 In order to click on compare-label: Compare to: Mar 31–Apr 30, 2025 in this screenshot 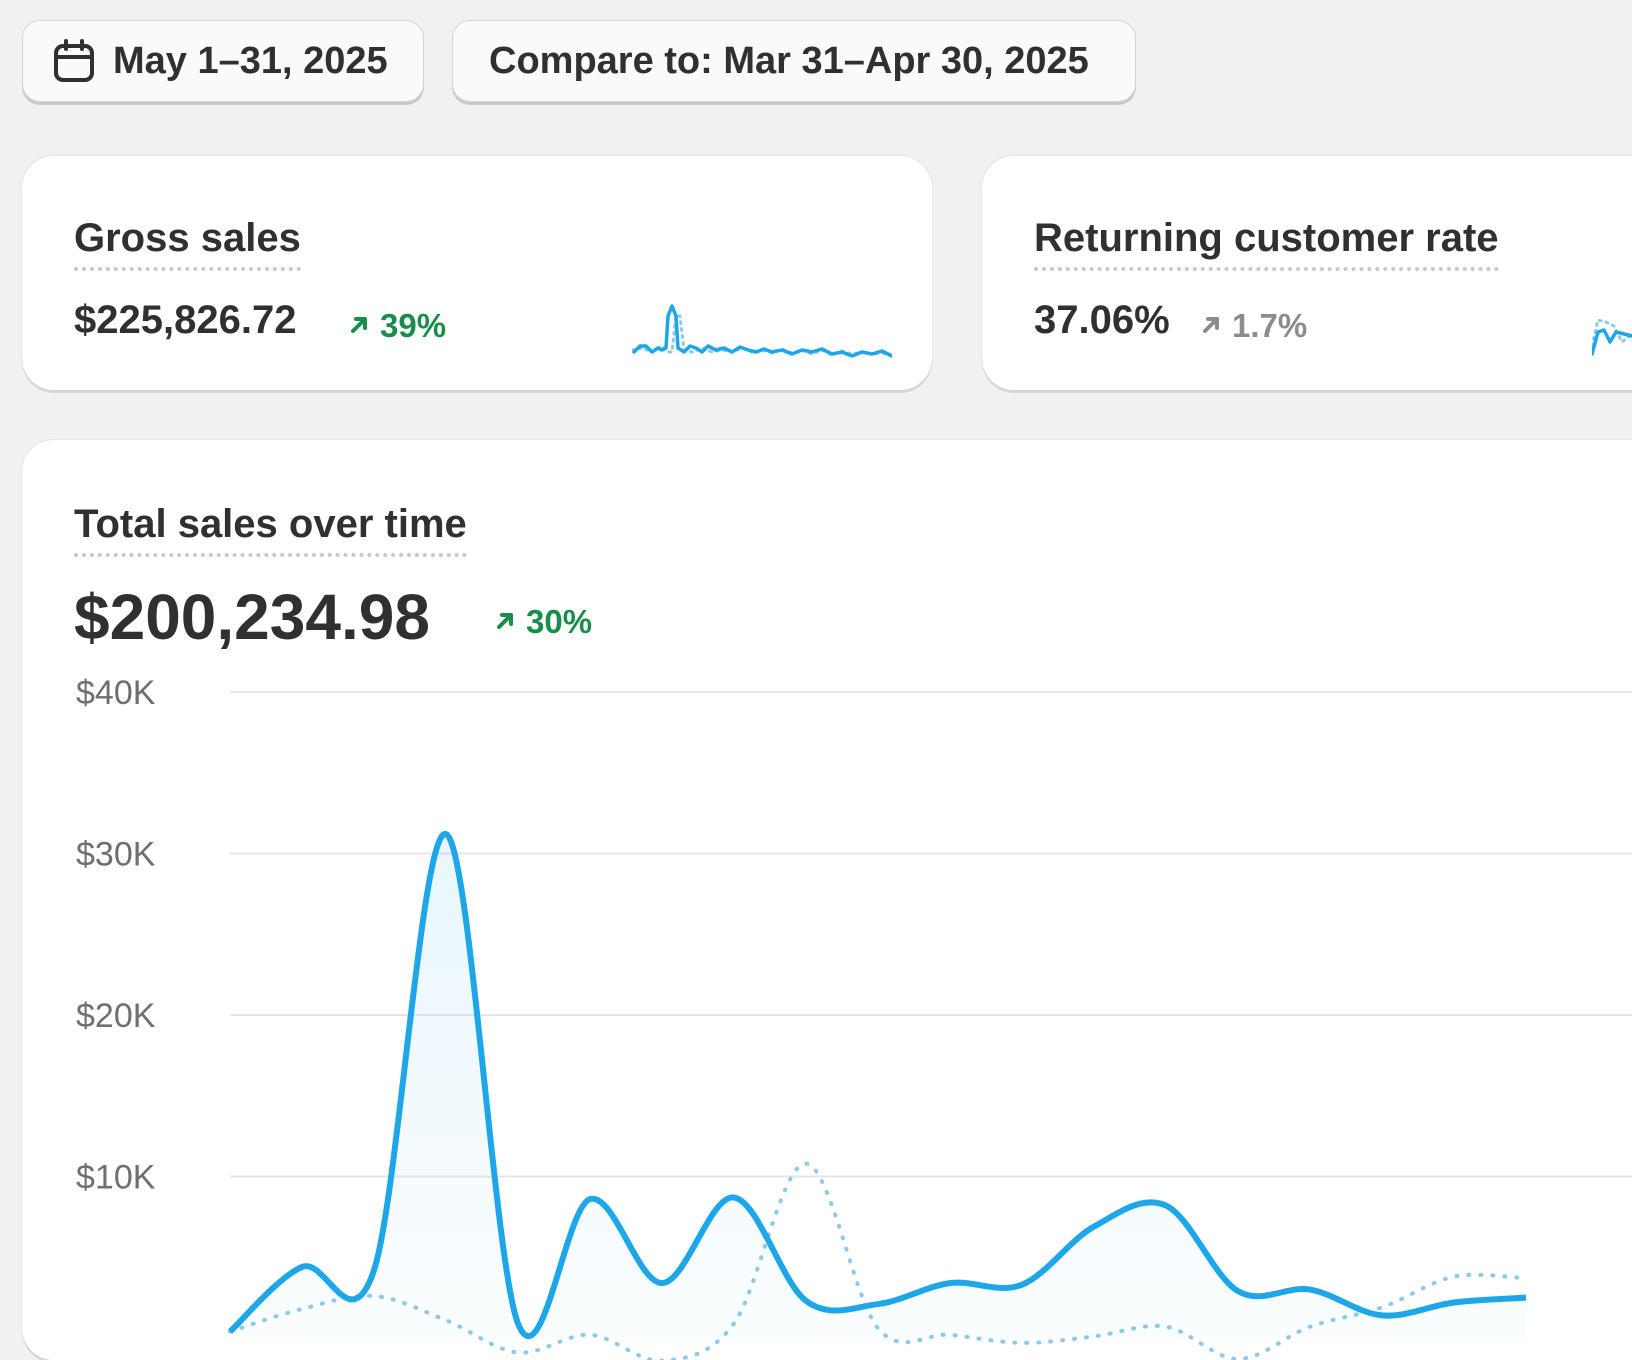, I will do `click(789, 60)`.